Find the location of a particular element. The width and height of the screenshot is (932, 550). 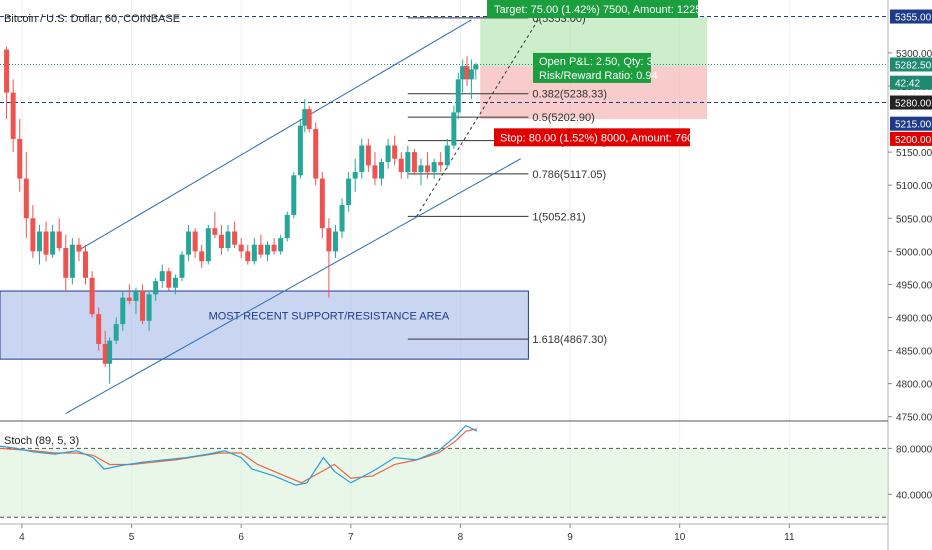

target-label-text: Target: 75.00 (1.42%) 7500, Amount: 1225 is located at coordinates (597, 10).